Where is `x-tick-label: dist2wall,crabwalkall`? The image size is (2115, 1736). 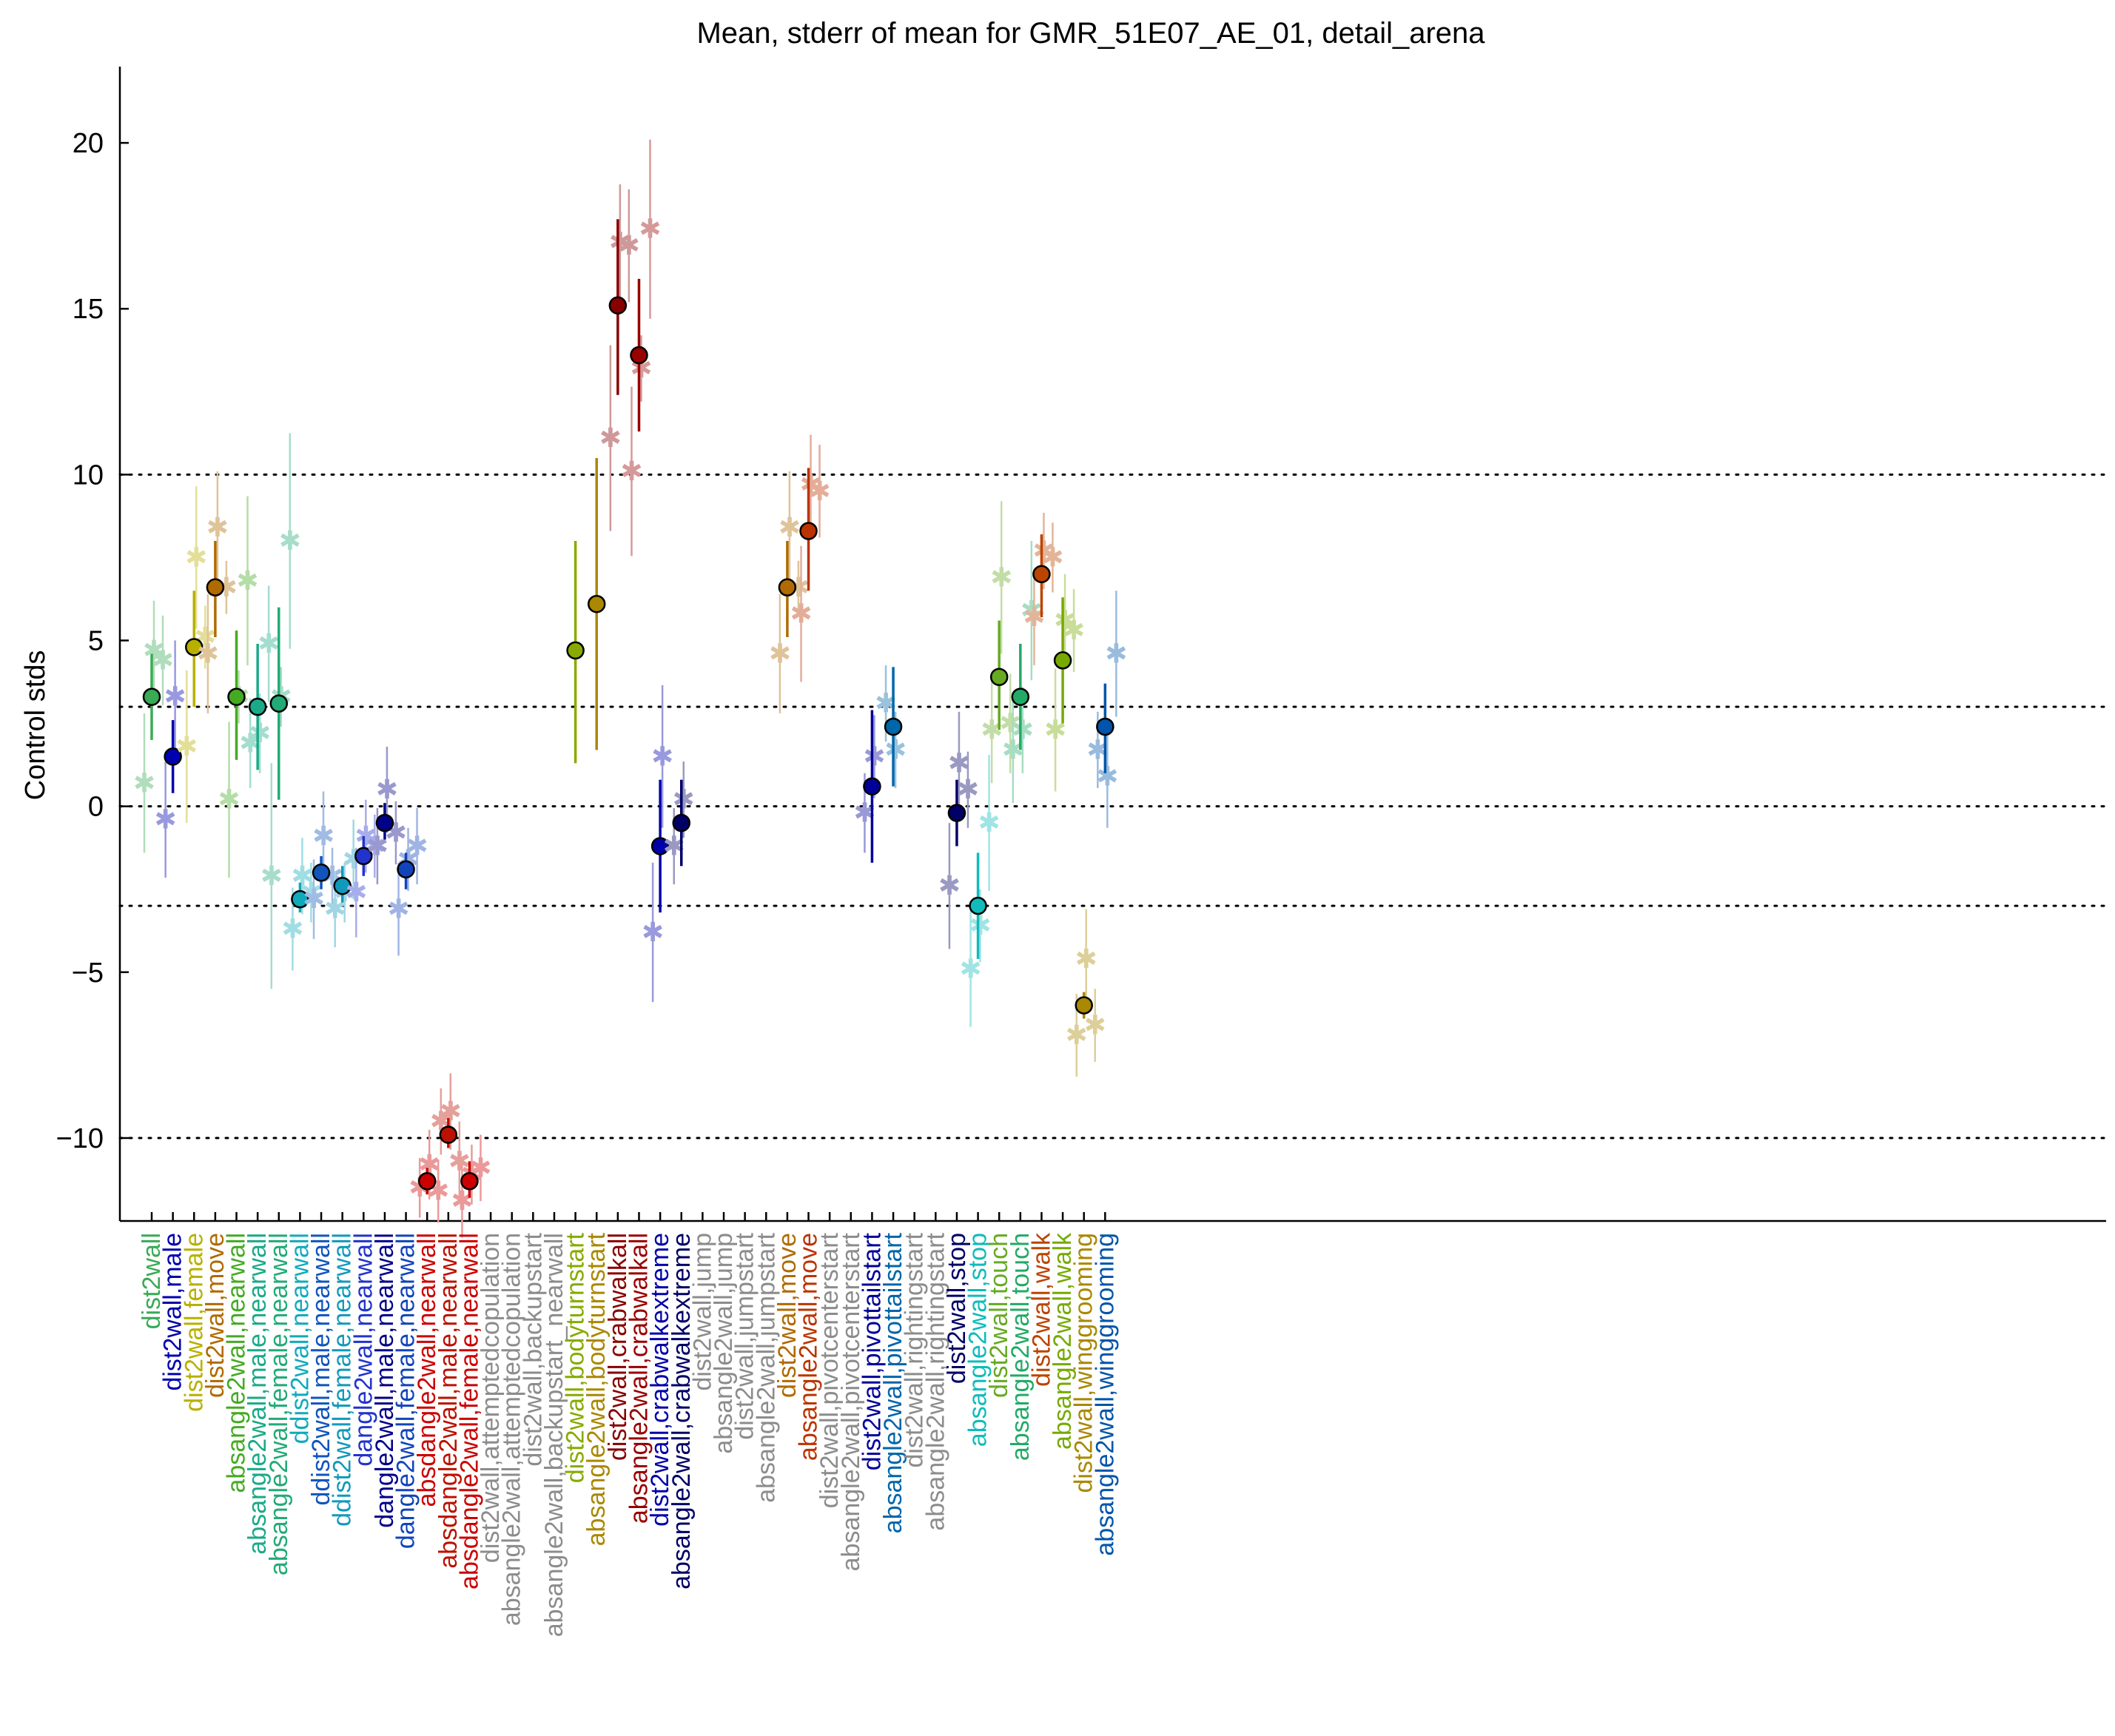
x-tick-label: dist2wall,crabwalkall is located at coordinates (618, 1347).